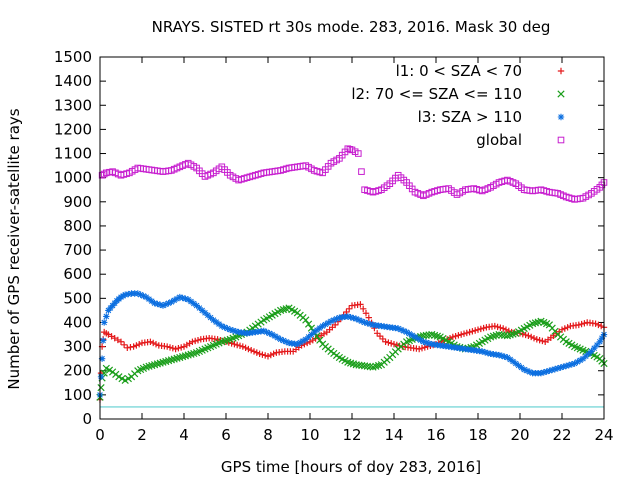 This screenshot has height=480, width=640. I want to click on x-tick-label: 8, so click(268, 435).